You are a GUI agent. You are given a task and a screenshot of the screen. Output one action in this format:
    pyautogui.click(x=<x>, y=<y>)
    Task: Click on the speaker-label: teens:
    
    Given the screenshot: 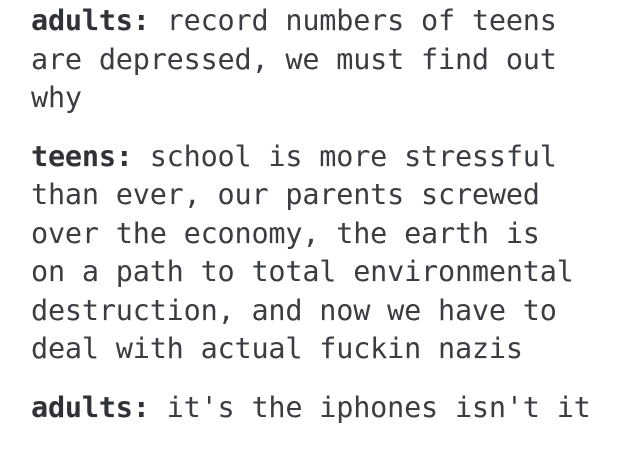 What is the action you would take?
    pyautogui.click(x=82, y=156)
    